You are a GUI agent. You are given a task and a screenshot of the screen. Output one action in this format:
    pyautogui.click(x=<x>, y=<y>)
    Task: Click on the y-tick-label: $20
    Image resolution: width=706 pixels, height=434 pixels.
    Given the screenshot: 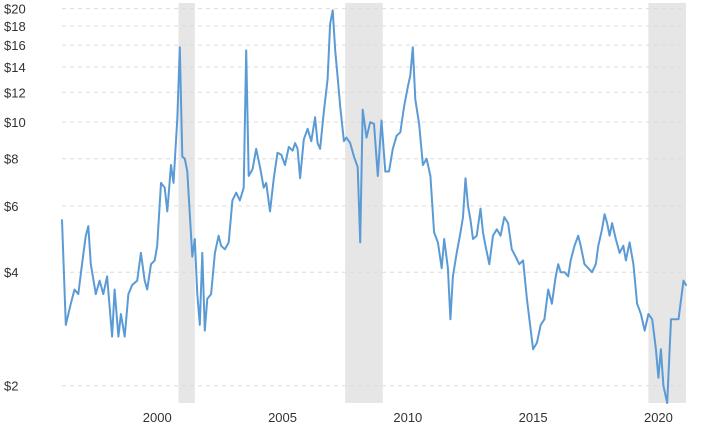 What is the action you would take?
    pyautogui.click(x=15, y=9)
    